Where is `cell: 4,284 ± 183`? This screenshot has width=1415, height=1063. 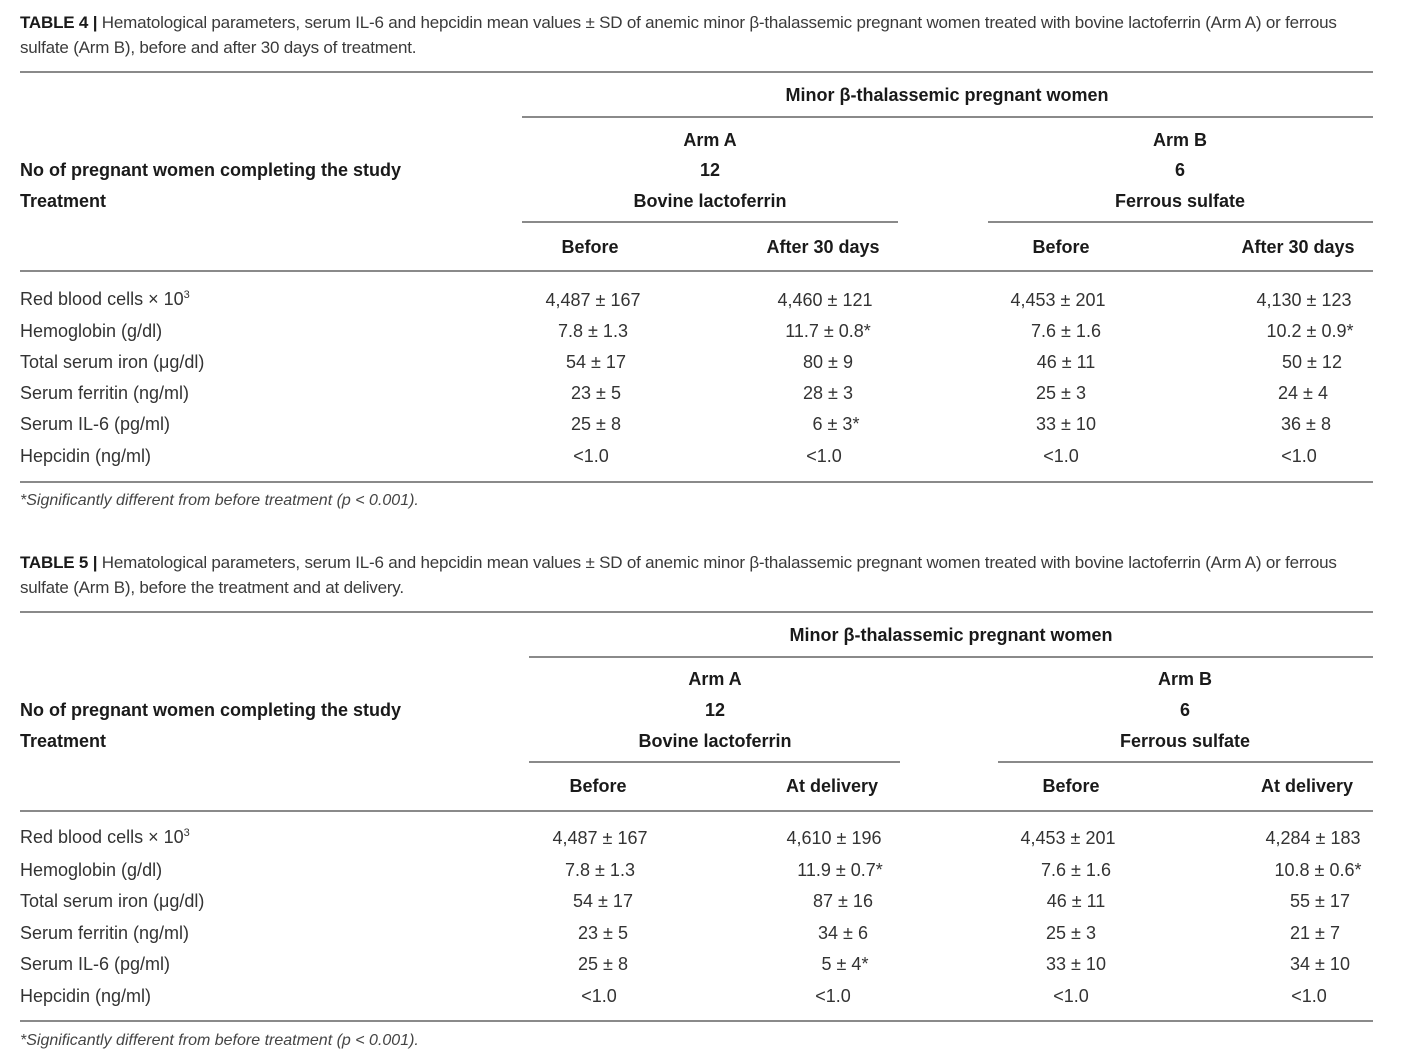
cell: 4,284 ± 183 is located at coordinates (1313, 838).